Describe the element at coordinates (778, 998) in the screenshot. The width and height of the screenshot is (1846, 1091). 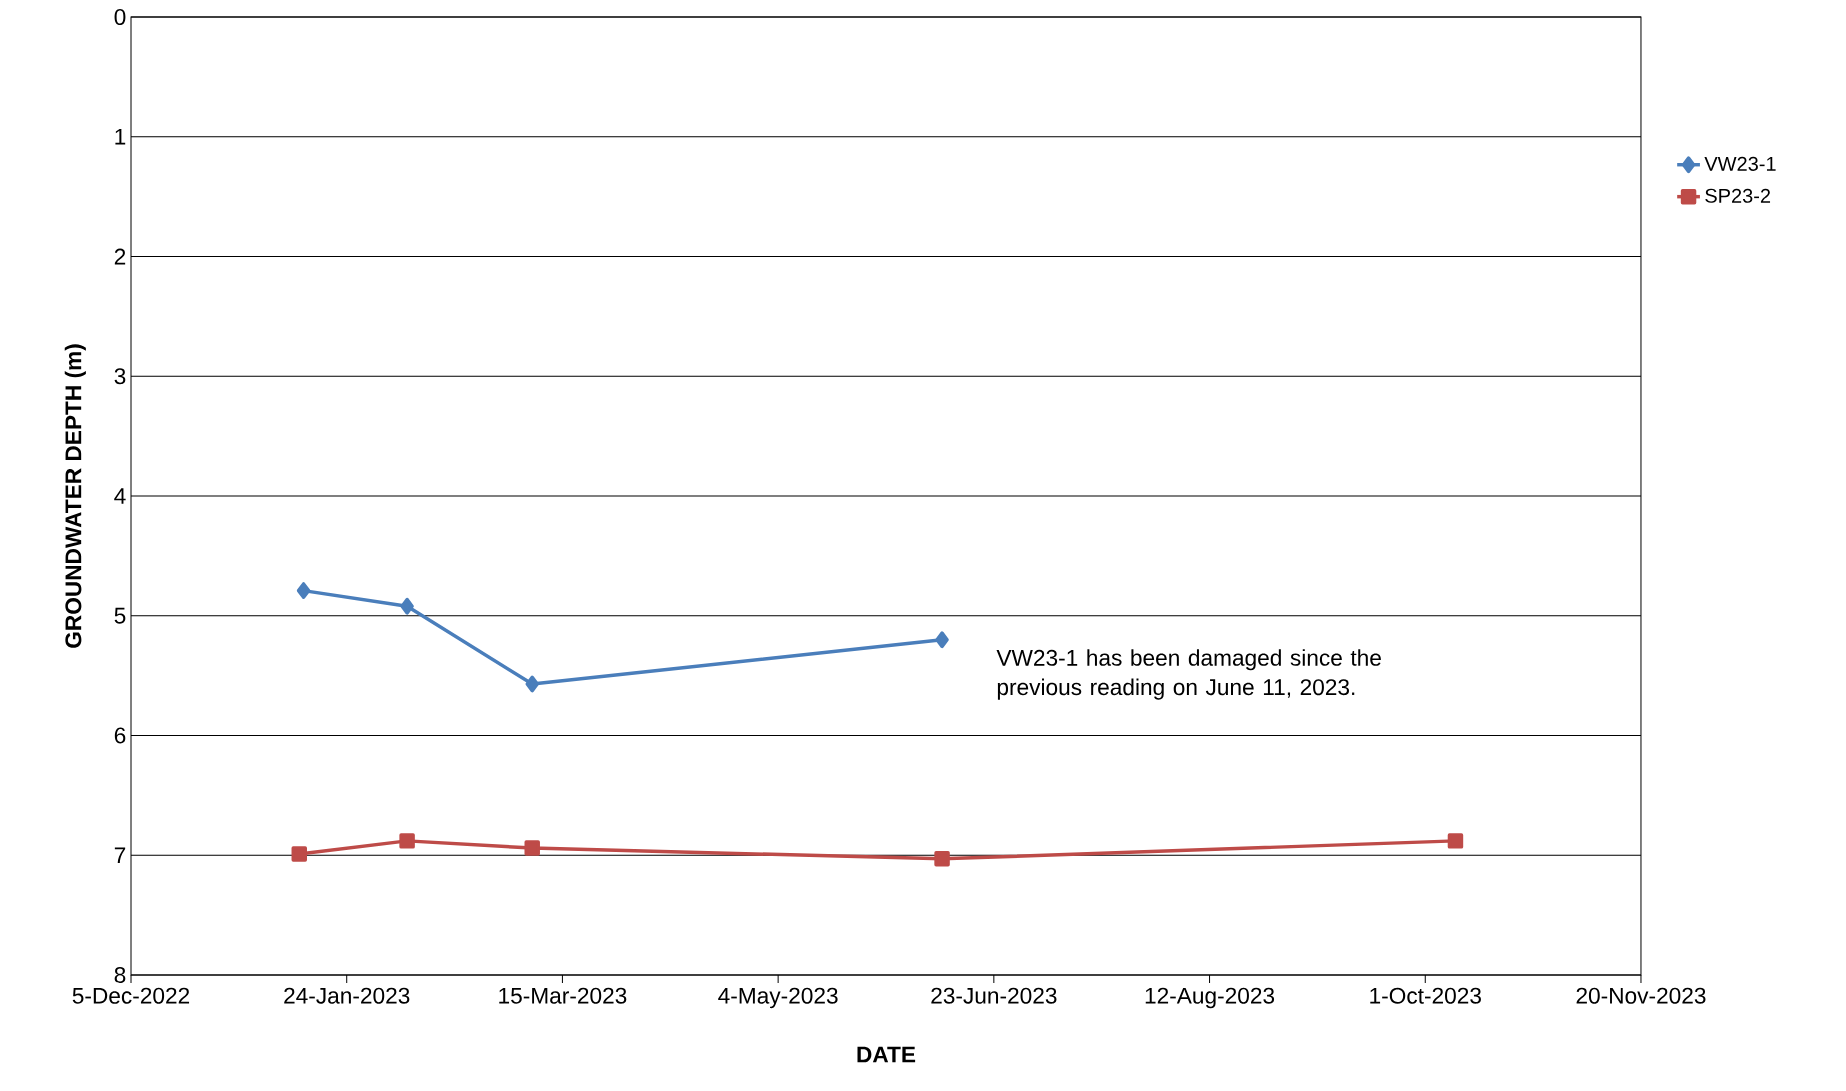
I see `x-tick-label: 4-May-2023` at that location.